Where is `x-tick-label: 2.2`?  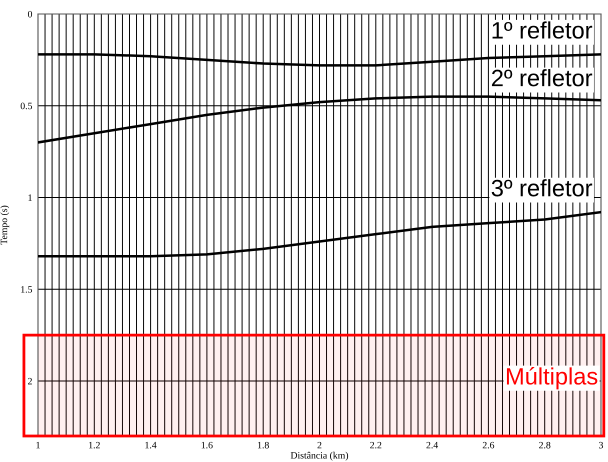 x-tick-label: 2.2 is located at coordinates (376, 445).